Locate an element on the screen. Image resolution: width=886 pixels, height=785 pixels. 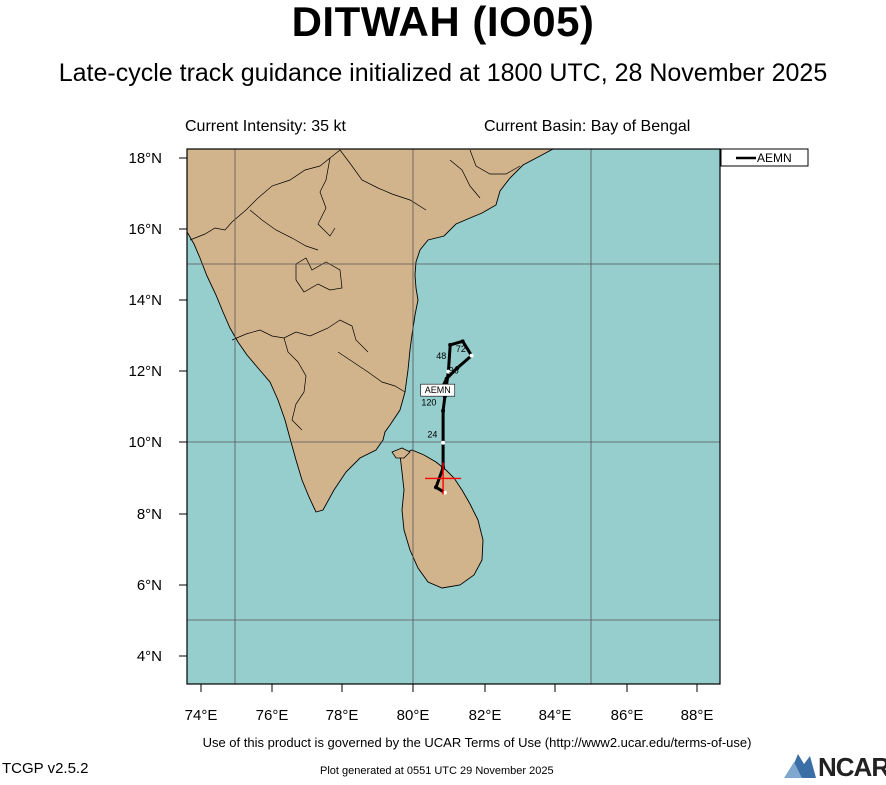
track-model-label: AEMN is located at coordinates (438, 390).